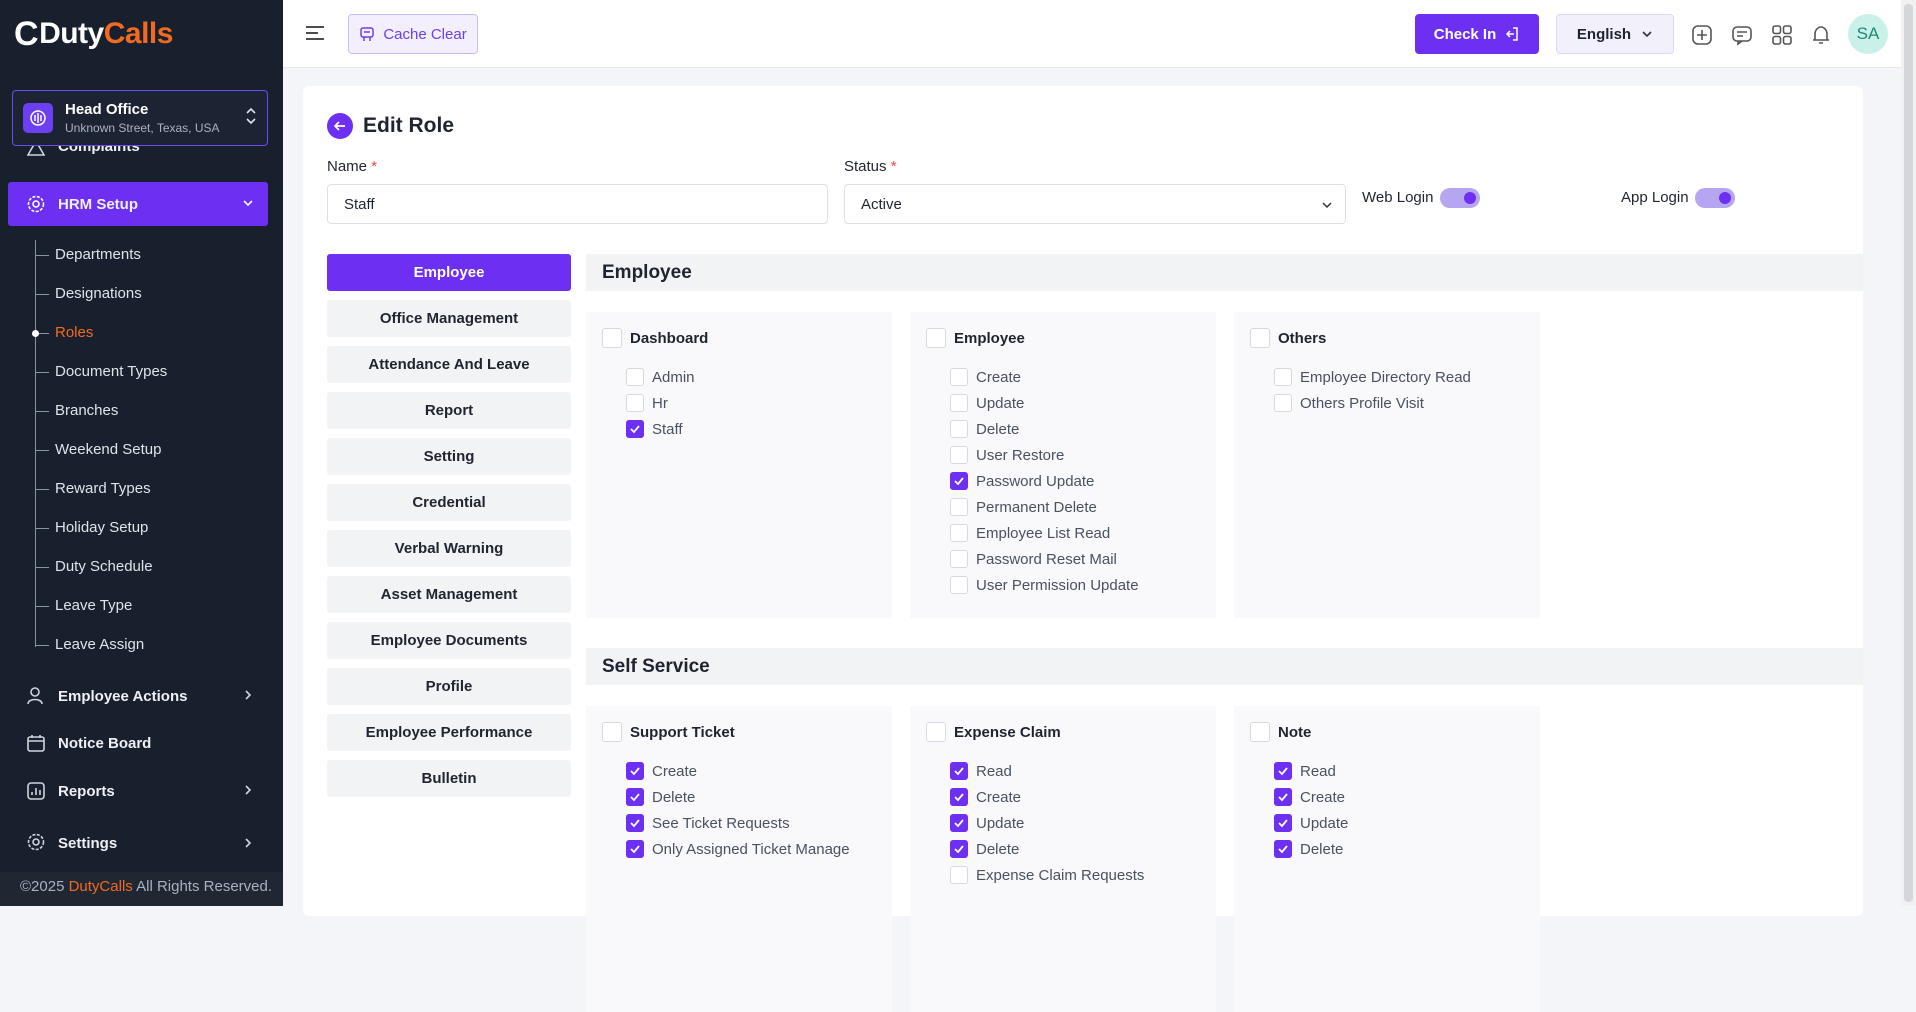  Describe the element at coordinates (1007, 455) in the screenshot. I see `permission-item-user-restore: User Restore` at that location.